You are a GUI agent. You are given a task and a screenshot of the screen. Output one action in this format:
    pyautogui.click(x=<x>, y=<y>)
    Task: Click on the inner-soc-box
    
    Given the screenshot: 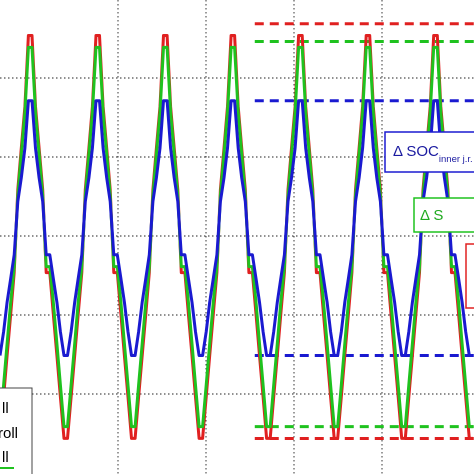 What is the action you would take?
    pyautogui.click(x=429, y=152)
    